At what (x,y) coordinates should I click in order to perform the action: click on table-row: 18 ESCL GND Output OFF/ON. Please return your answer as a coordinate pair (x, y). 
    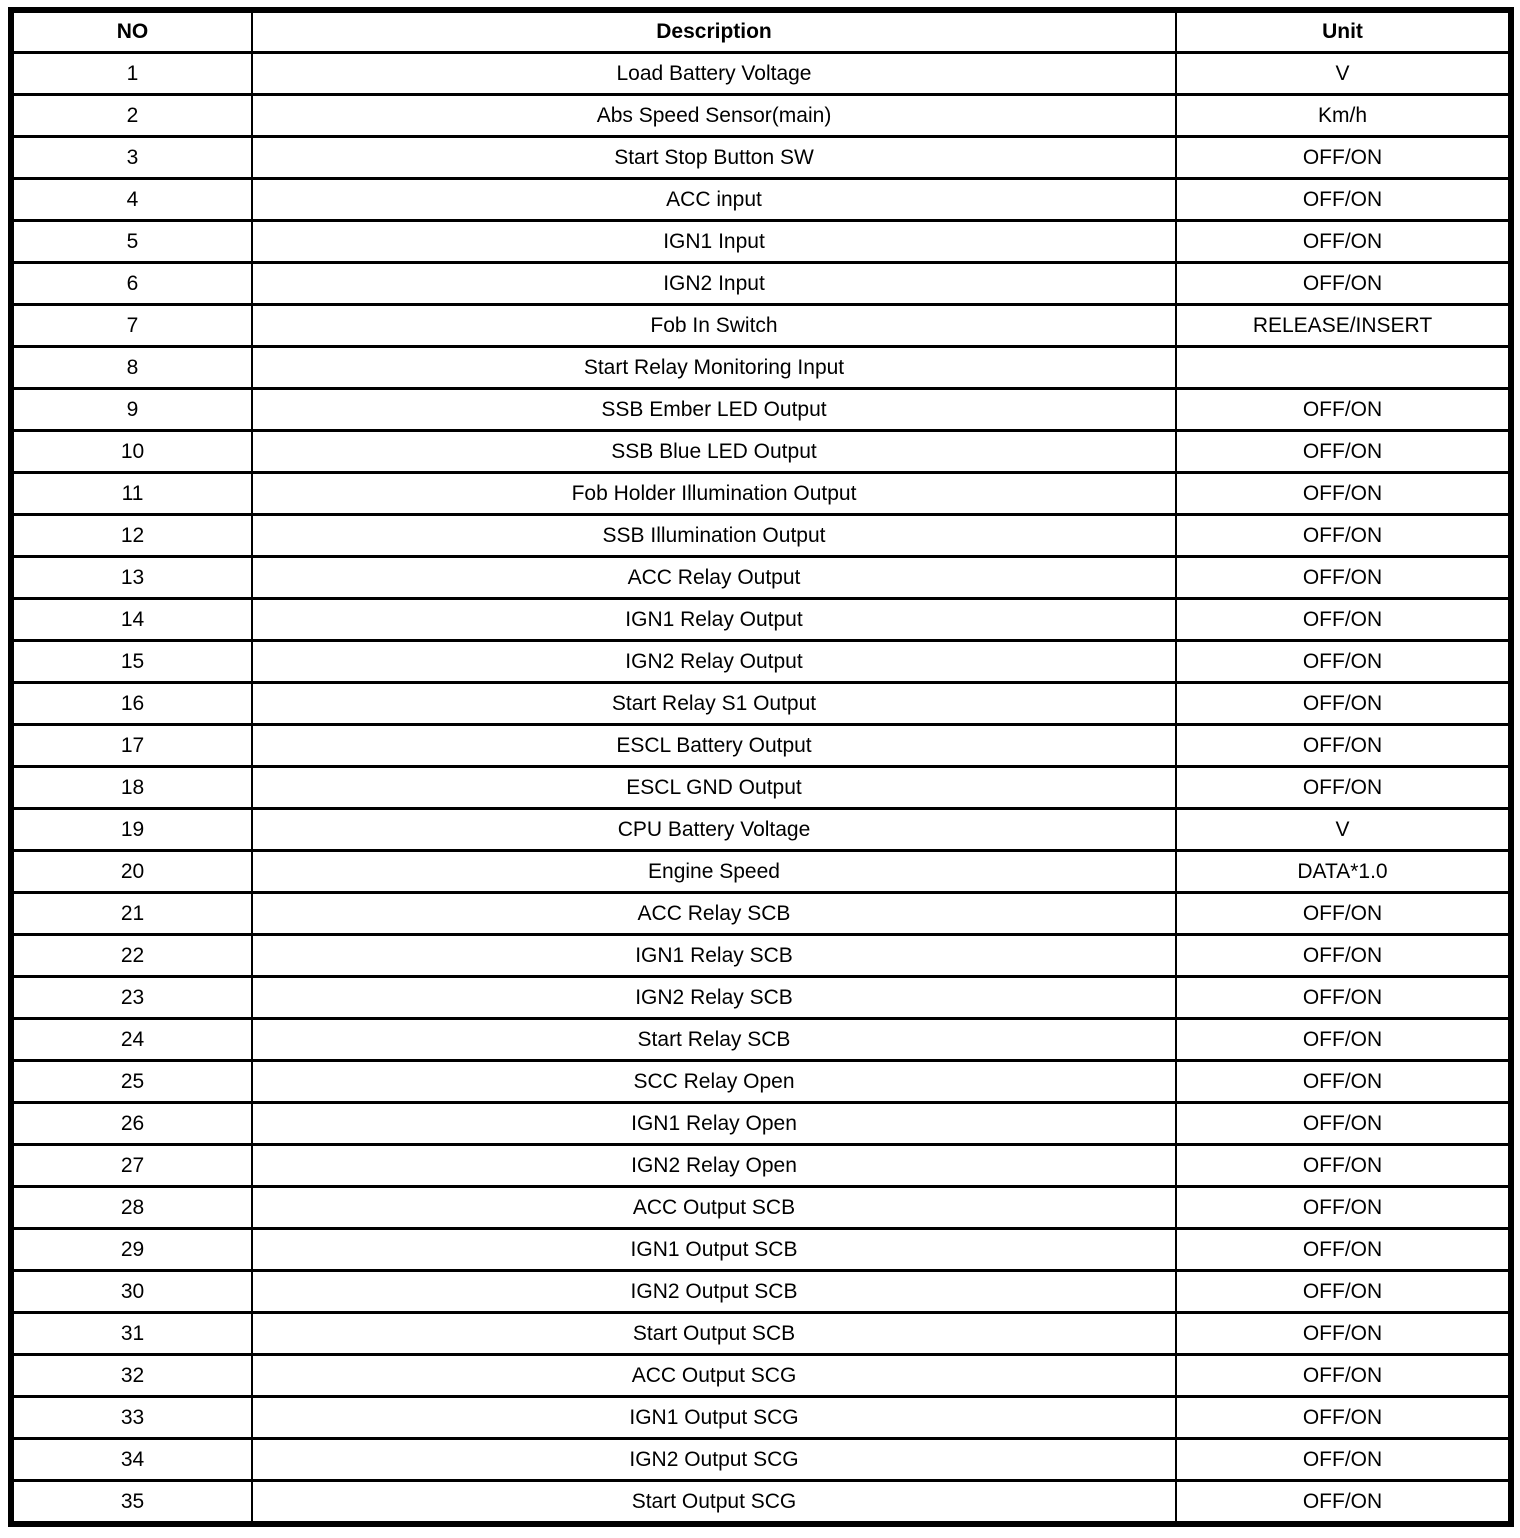
    Looking at the image, I should click on (761, 787).